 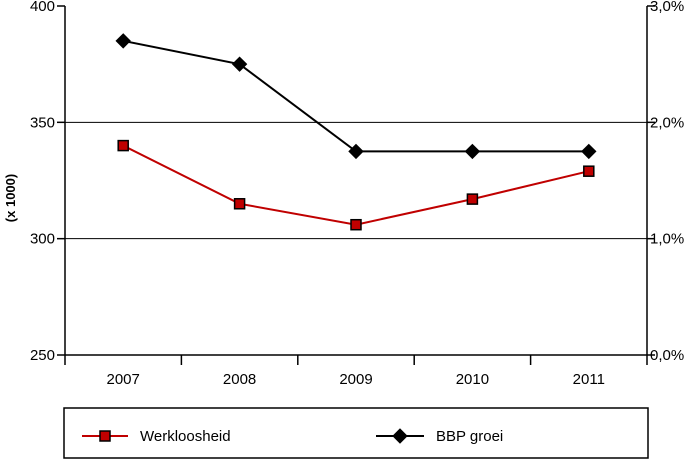 What do you see at coordinates (665, 182) in the screenshot?
I see `right-axis-ticks: 0,0% 1,0% 2,0% 3,0%` at bounding box center [665, 182].